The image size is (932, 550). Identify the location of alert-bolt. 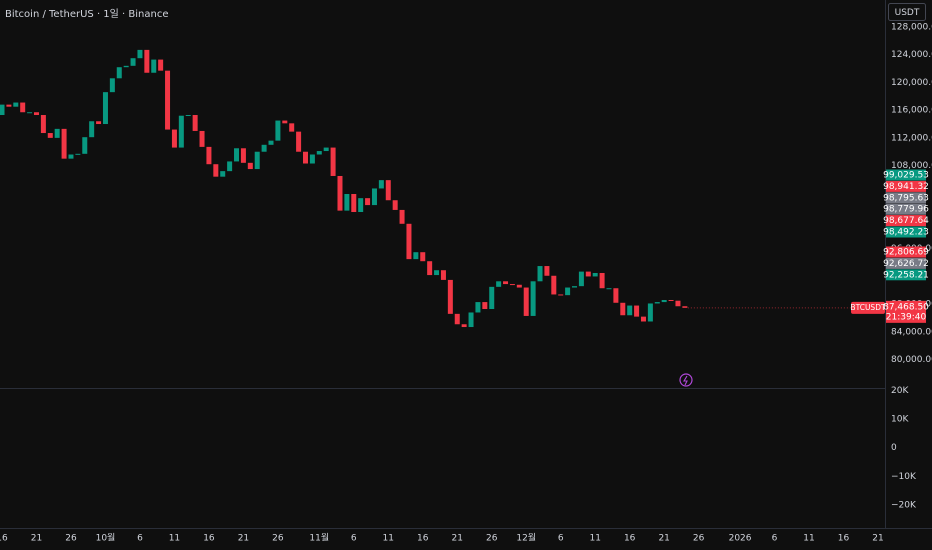
(685, 380).